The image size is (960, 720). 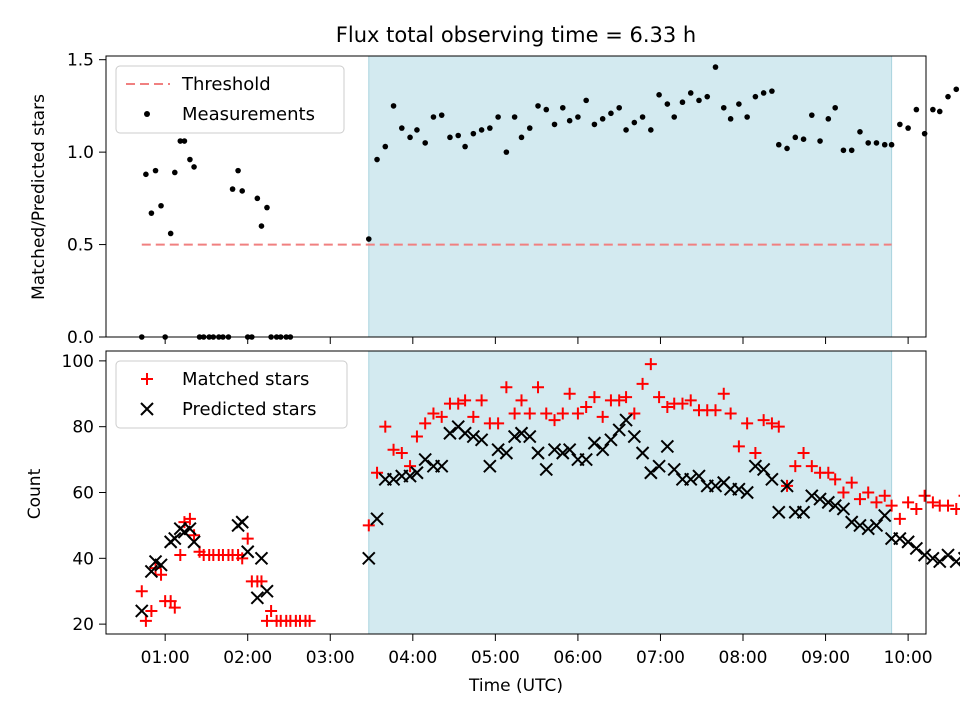 What do you see at coordinates (660, 658) in the screenshot?
I see `bottom-xtick-label: 07:00` at bounding box center [660, 658].